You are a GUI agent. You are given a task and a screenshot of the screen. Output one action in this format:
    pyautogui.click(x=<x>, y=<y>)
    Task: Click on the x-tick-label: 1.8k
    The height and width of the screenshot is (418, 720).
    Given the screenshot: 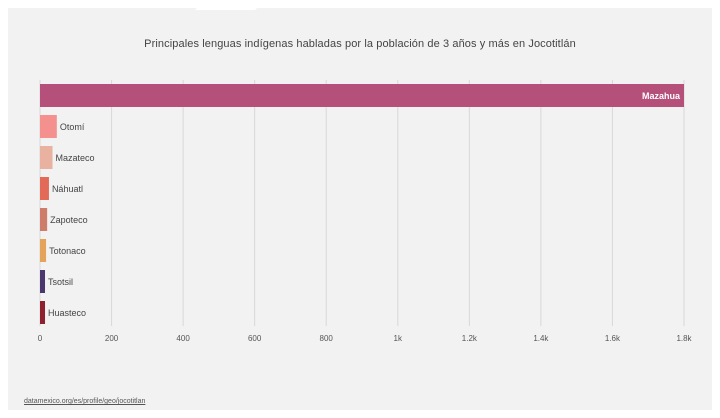 What is the action you would take?
    pyautogui.click(x=684, y=338)
    